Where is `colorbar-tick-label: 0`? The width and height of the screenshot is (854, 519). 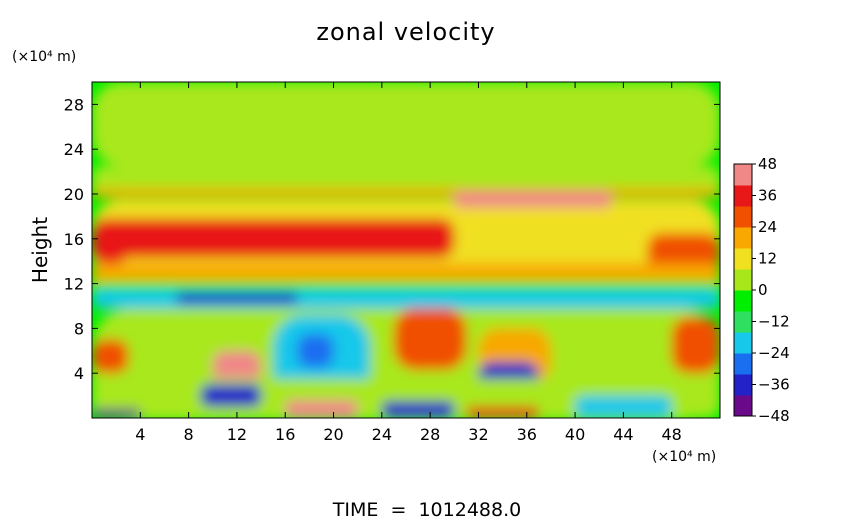
colorbar-tick-label: 0 is located at coordinates (763, 290).